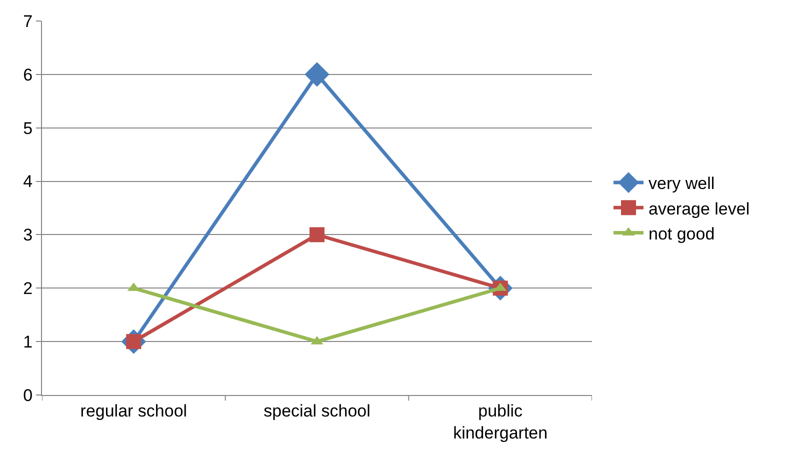 This screenshot has width=806, height=470. I want to click on y-tick-label: 7, so click(28, 21).